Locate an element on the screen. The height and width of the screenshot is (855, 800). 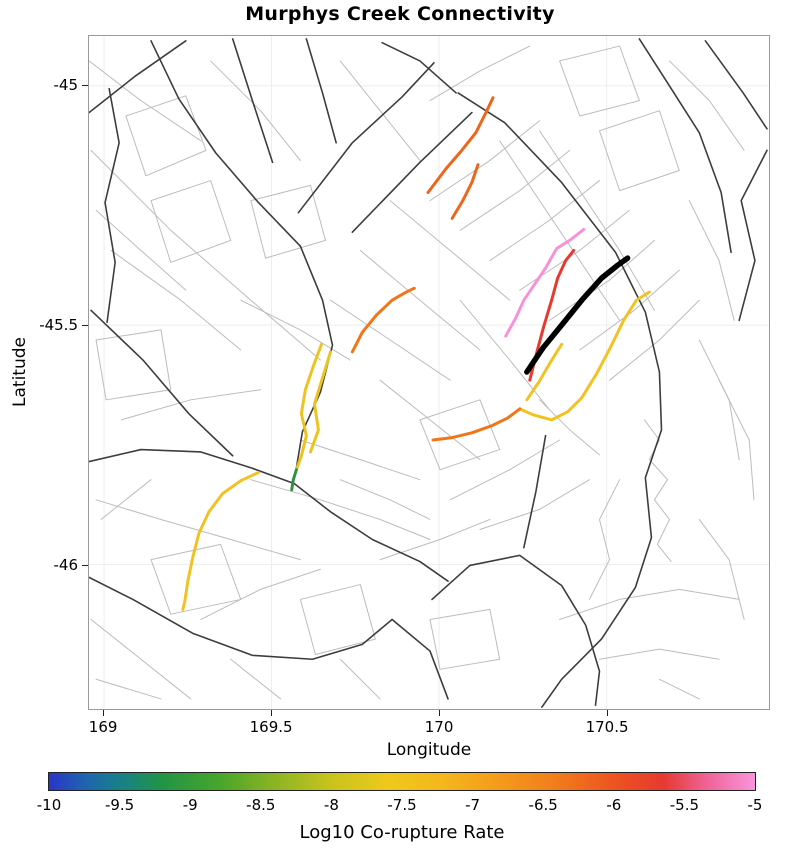
colorbar-tick-label: -6 is located at coordinates (614, 805).